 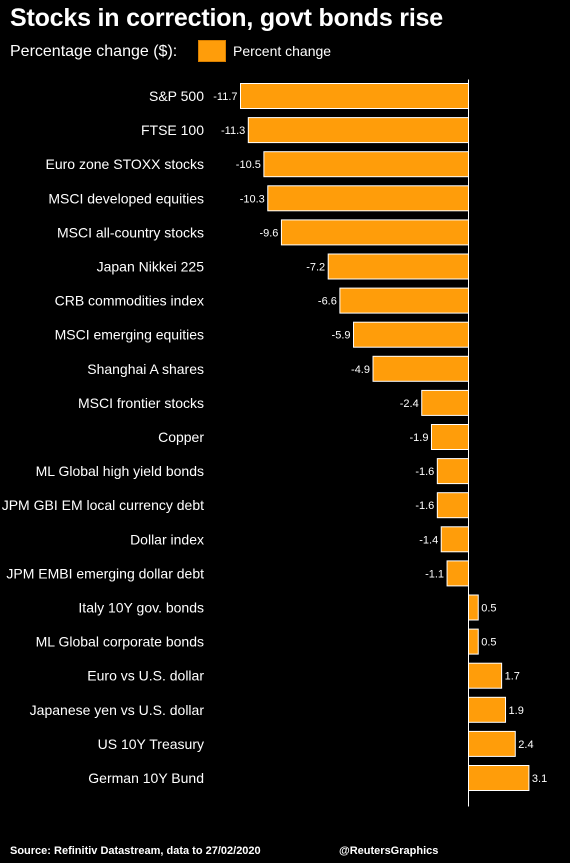 What do you see at coordinates (282, 51) in the screenshot?
I see `legend-label: Percent change` at bounding box center [282, 51].